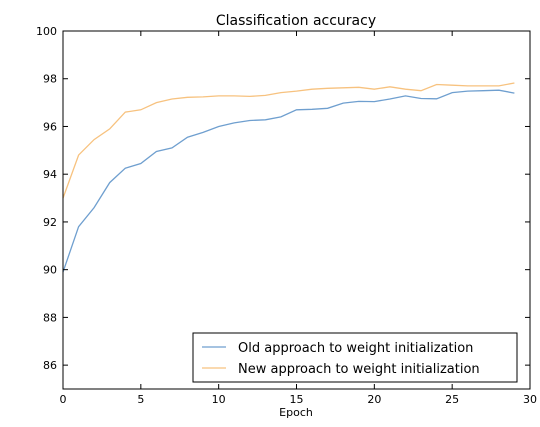 The image size is (540, 427). What do you see at coordinates (50, 270) in the screenshot?
I see `y-tick-label: 90` at bounding box center [50, 270].